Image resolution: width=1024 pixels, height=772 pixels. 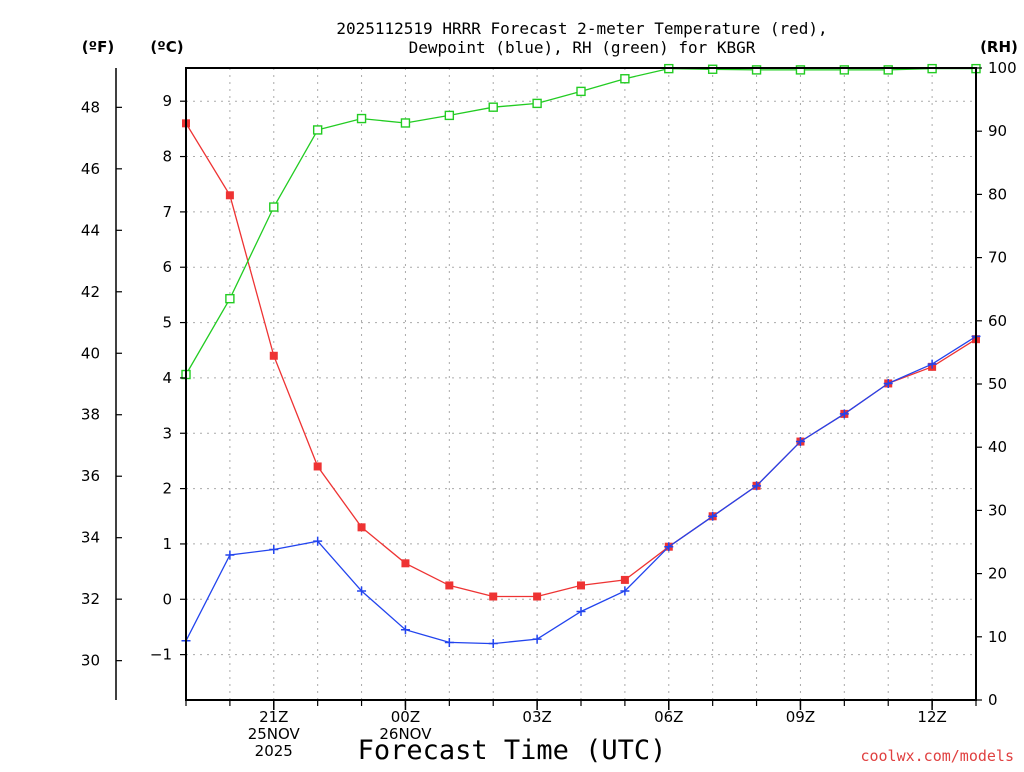 What do you see at coordinates (997, 447) in the screenshot?
I see `rh-tick-label: 40` at bounding box center [997, 447].